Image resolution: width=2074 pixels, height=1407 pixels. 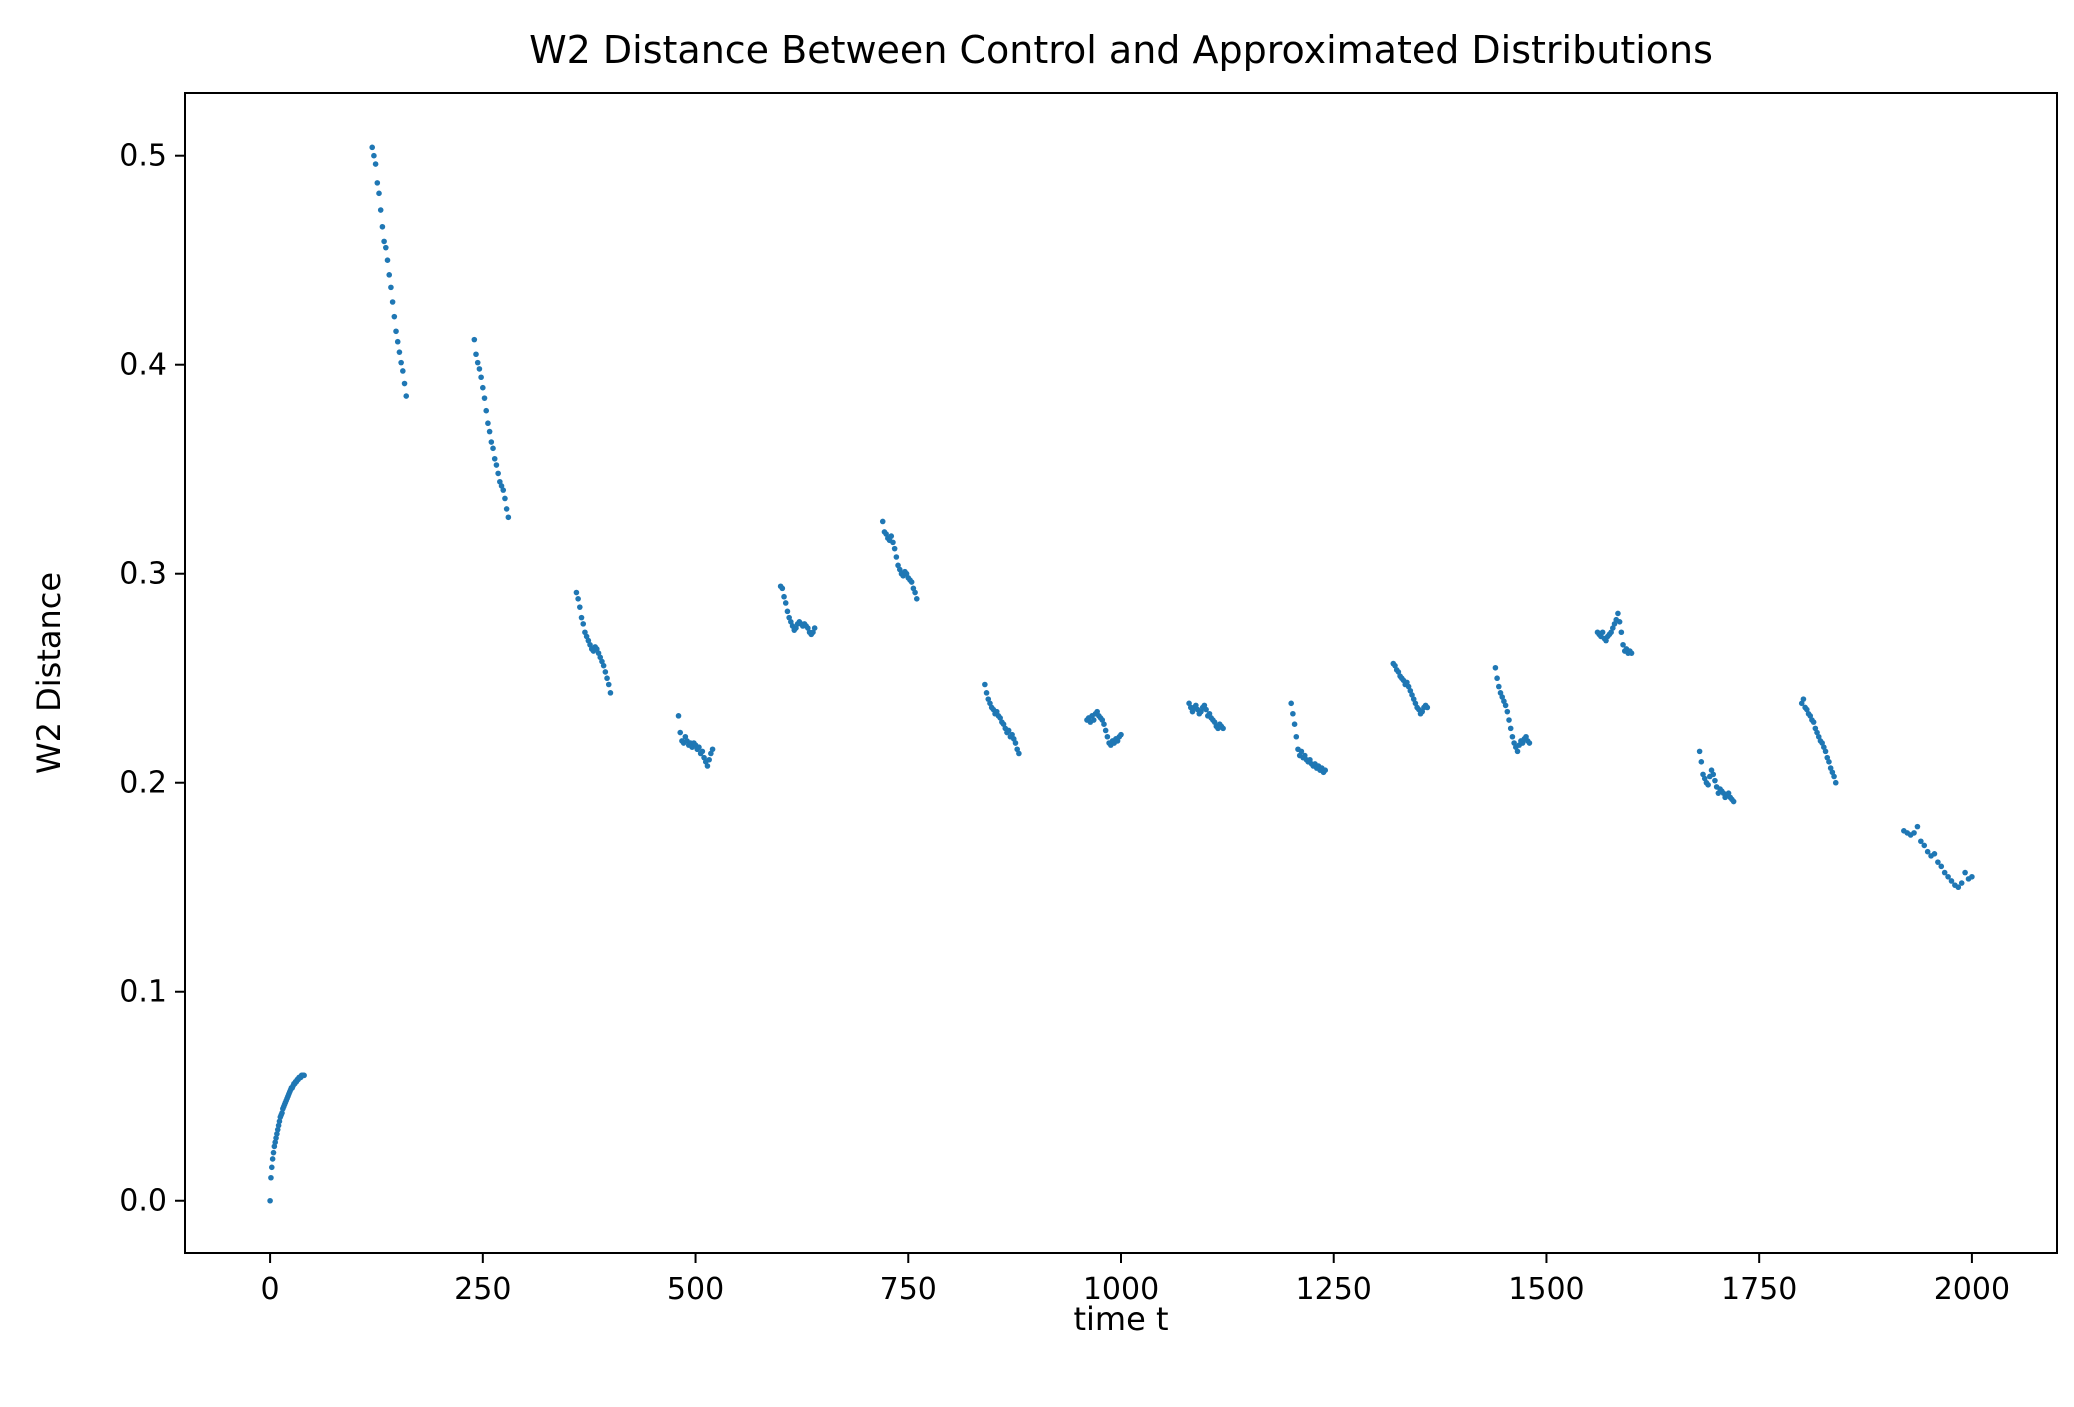 I want to click on x-tick-label: 1500, so click(x=1546, y=1289).